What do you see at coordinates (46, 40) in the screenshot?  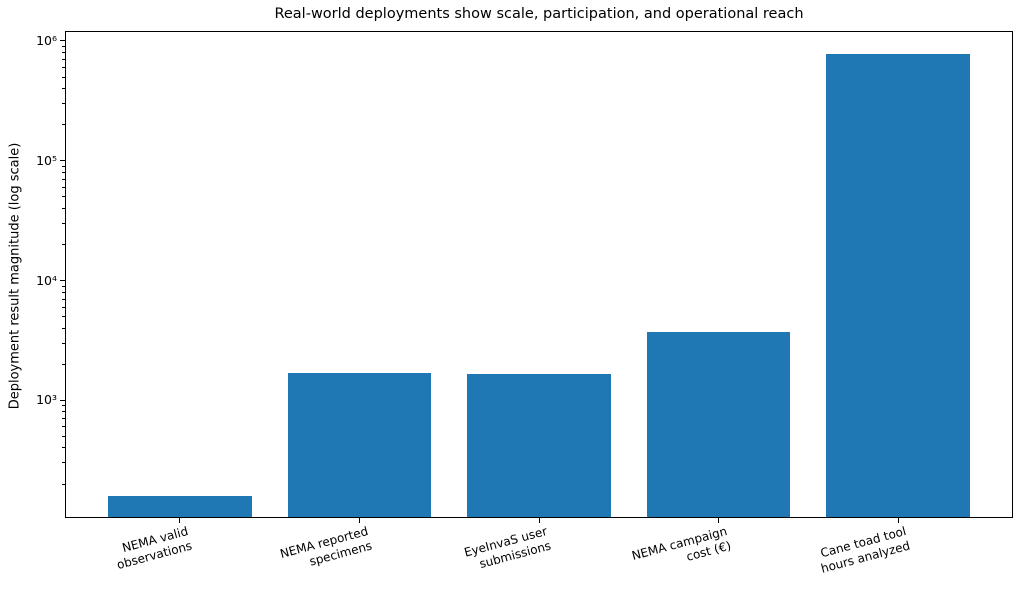 I see `y-tick-label: 10⁶` at bounding box center [46, 40].